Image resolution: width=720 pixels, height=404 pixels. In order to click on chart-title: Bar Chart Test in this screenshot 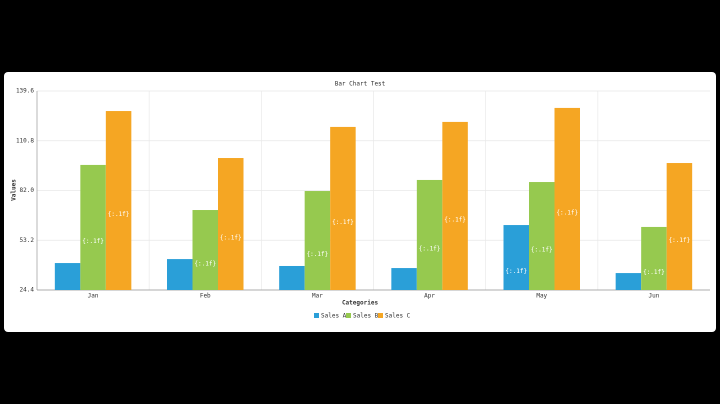, I will do `click(360, 84)`.